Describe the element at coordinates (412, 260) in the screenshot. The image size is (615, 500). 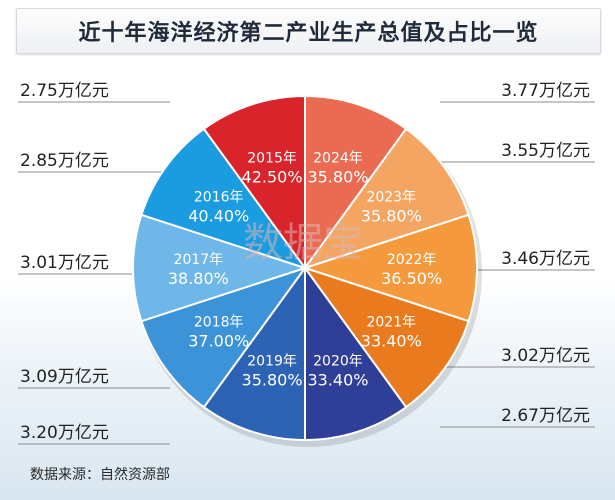
I see `slice-year-label: 2022年` at that location.